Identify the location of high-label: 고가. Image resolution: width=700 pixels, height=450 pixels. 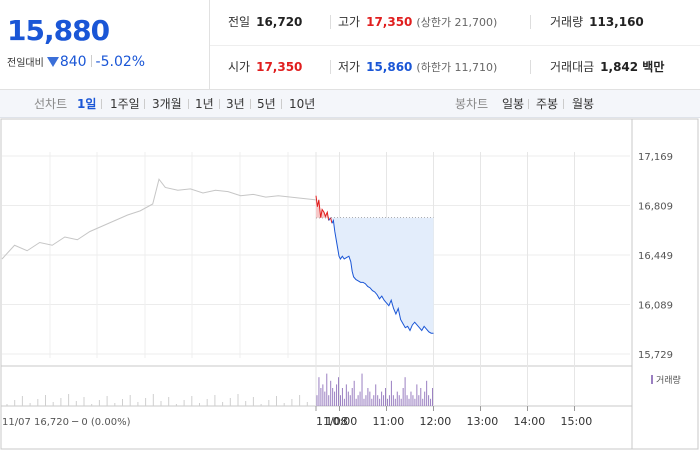
(349, 22).